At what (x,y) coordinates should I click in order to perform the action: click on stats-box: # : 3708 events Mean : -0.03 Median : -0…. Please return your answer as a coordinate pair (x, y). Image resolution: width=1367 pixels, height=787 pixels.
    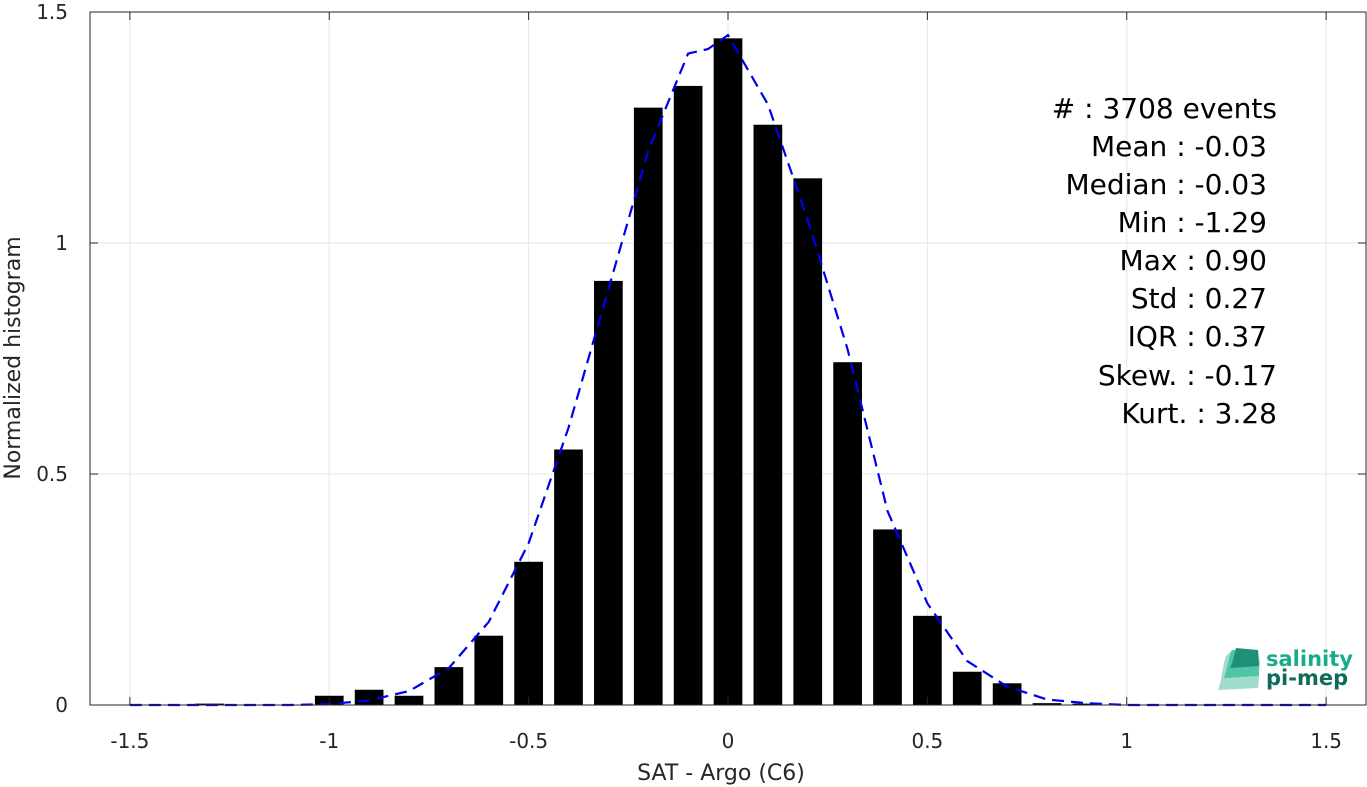
    Looking at the image, I should click on (1164, 261).